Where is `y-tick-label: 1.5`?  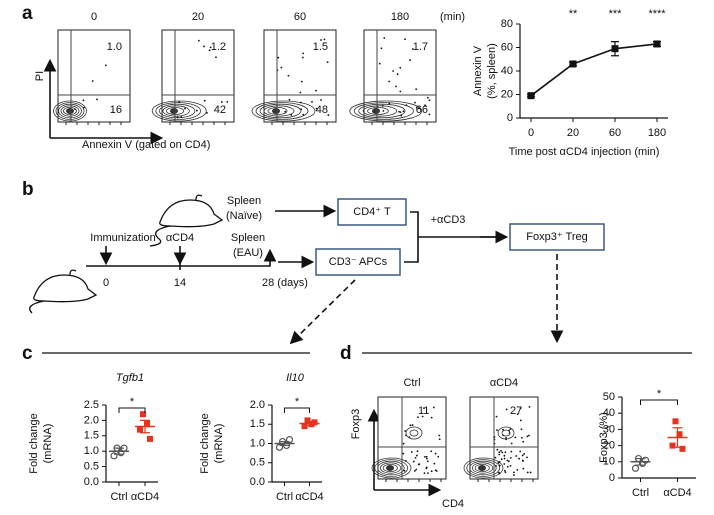
y-tick-label: 1.5 is located at coordinates (91, 436).